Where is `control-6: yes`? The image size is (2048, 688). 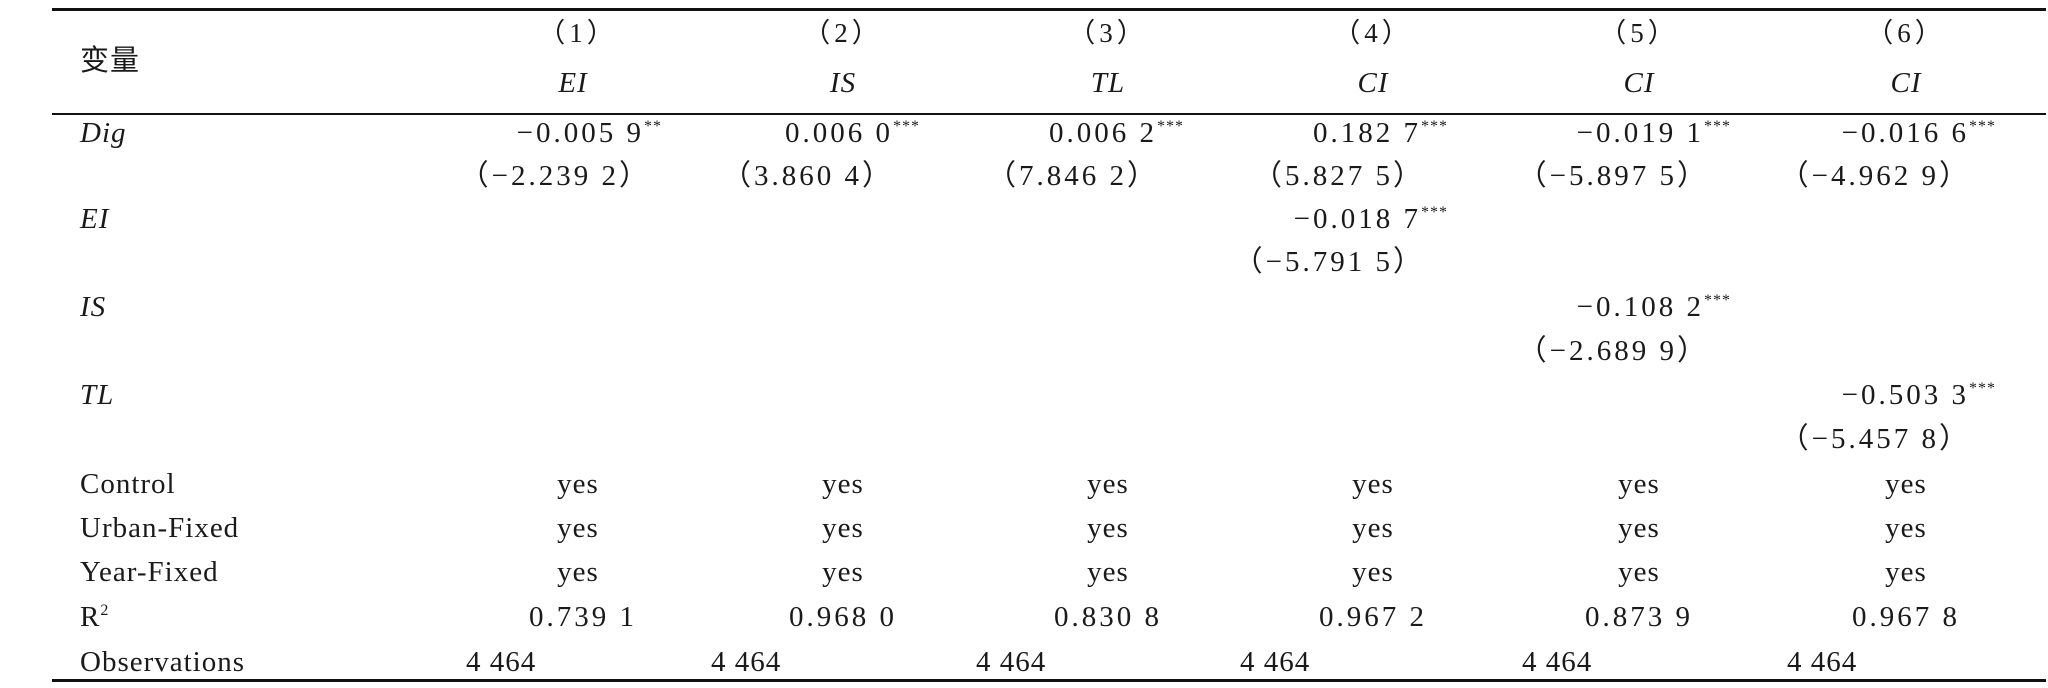 control-6: yes is located at coordinates (1906, 484).